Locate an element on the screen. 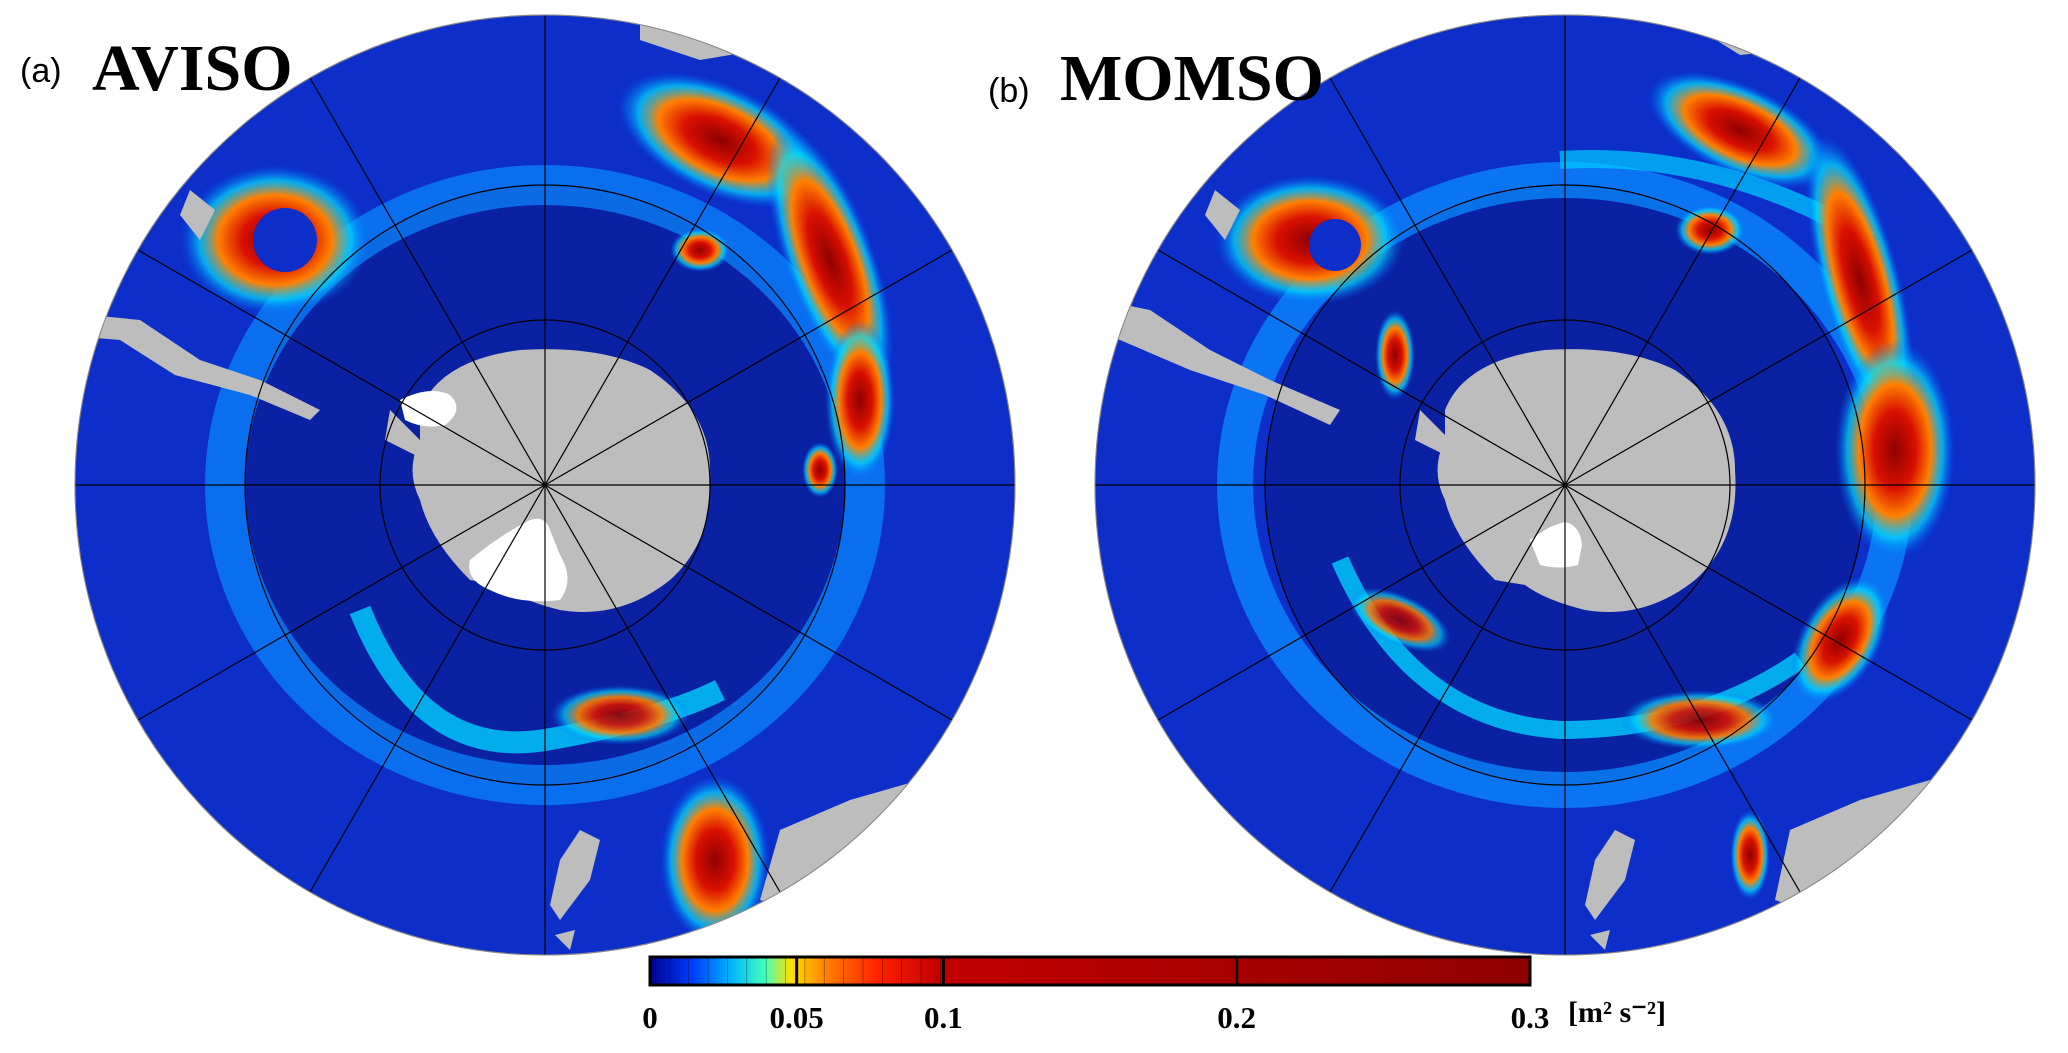 The height and width of the screenshot is (1053, 2068). colorbar-ticks is located at coordinates (1090, 971).